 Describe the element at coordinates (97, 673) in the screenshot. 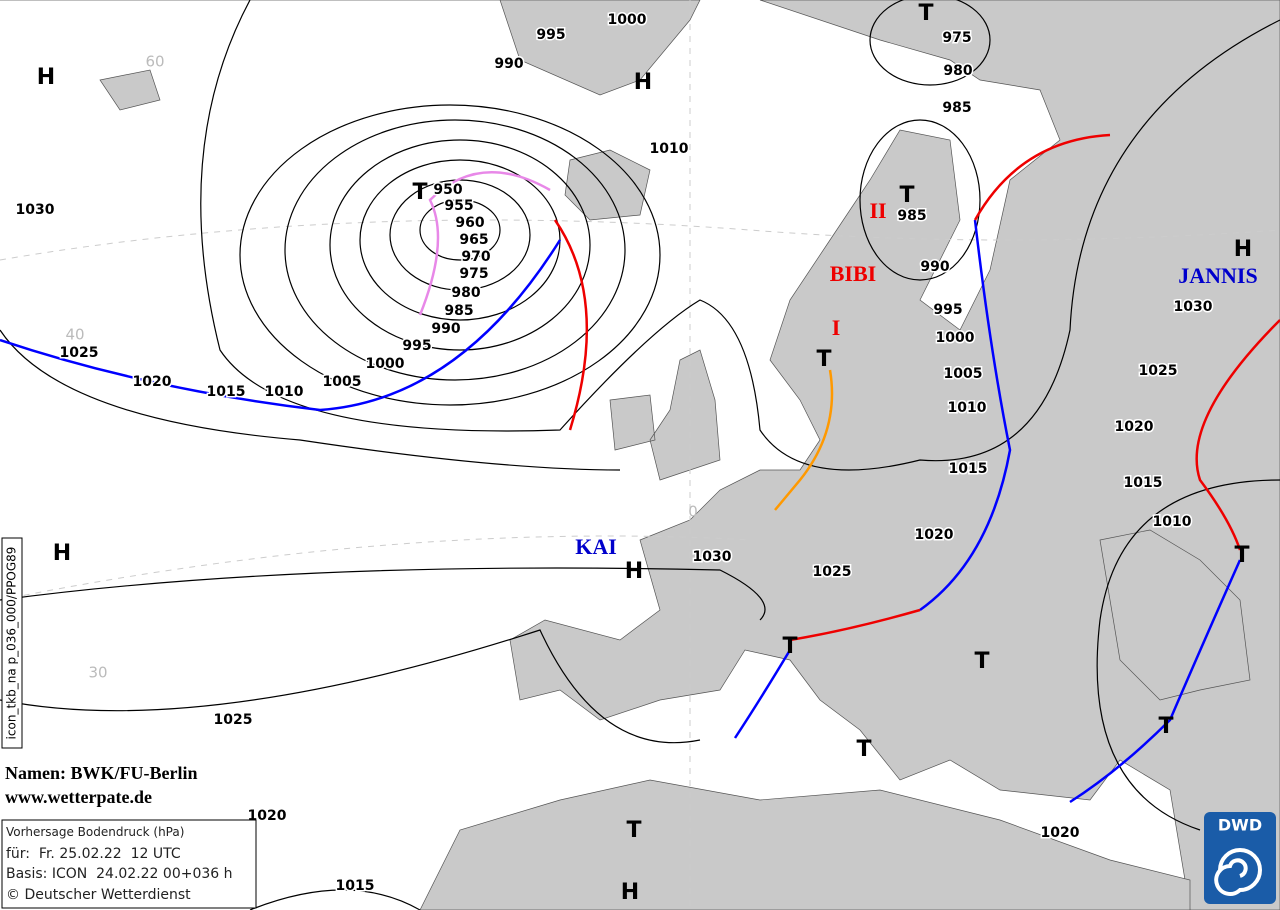

I see `grid-label: 30` at that location.